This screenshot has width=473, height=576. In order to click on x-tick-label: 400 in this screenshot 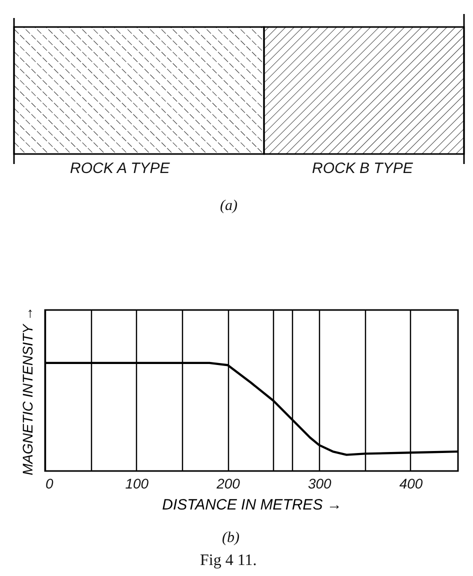, I will do `click(411, 484)`.